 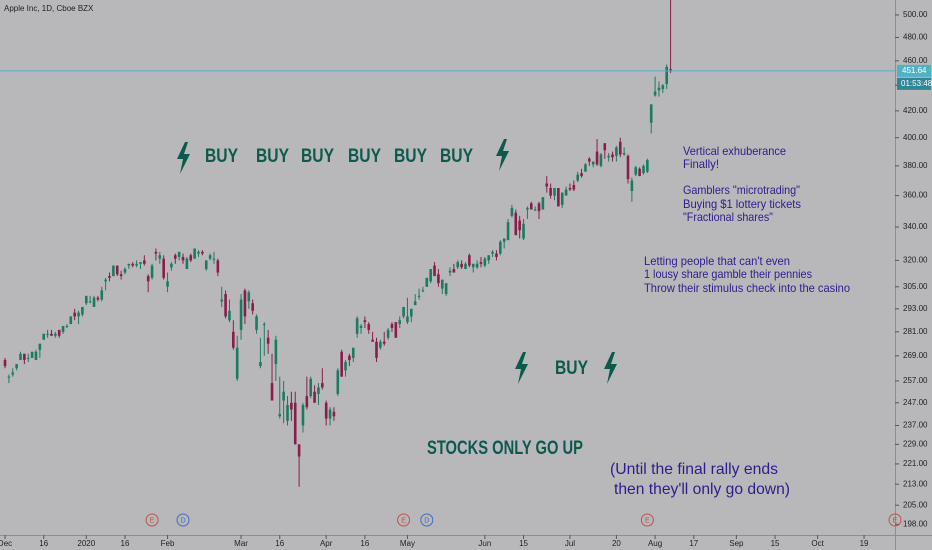 I want to click on y-tick-label: 221.00, so click(x=915, y=463).